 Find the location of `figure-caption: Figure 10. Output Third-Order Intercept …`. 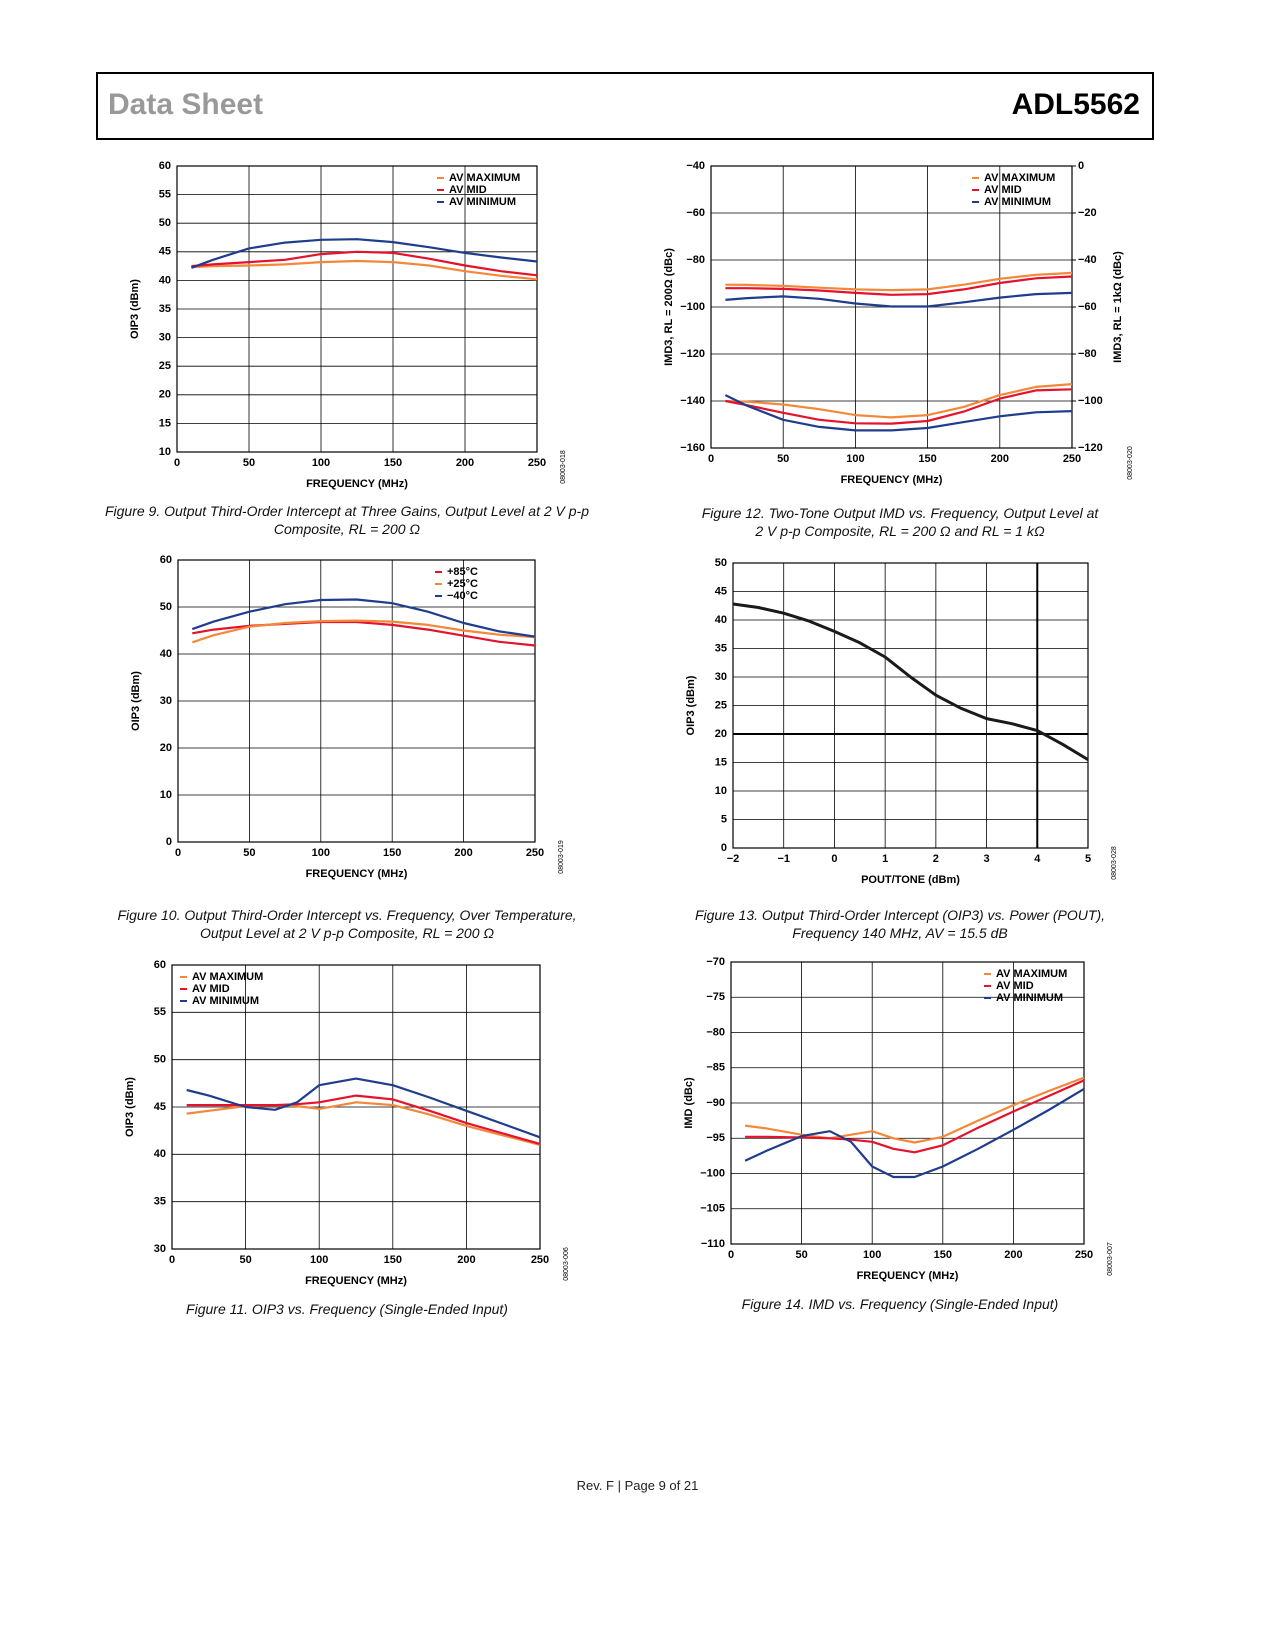

figure-caption: Figure 10. Output Third-Order Intercept … is located at coordinates (347, 924).